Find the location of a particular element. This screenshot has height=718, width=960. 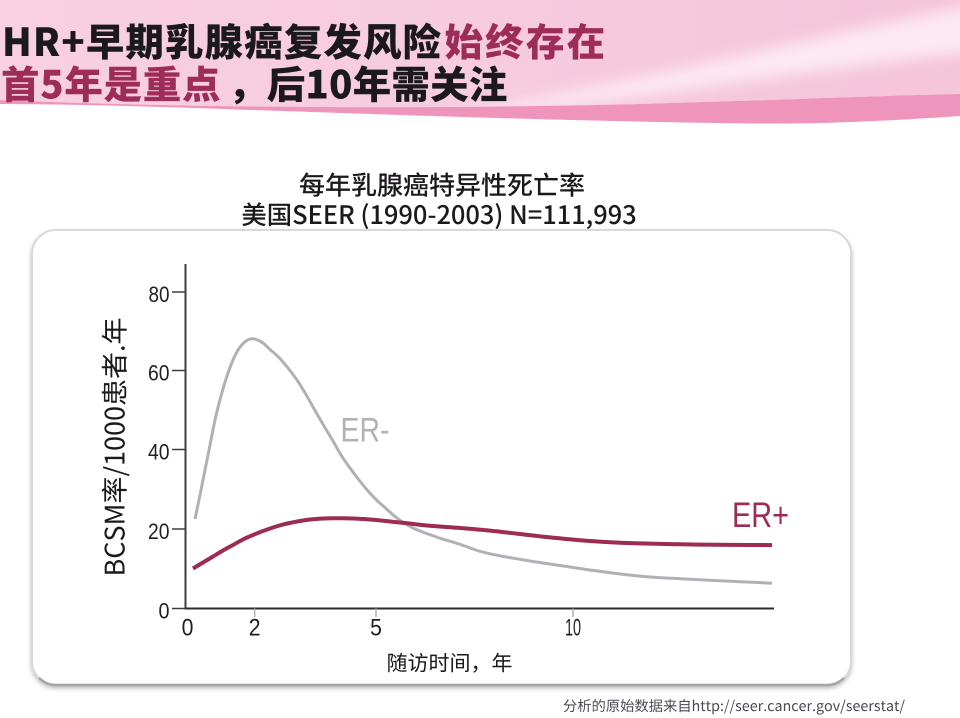

svg-text: ER- is located at coordinates (365, 431).